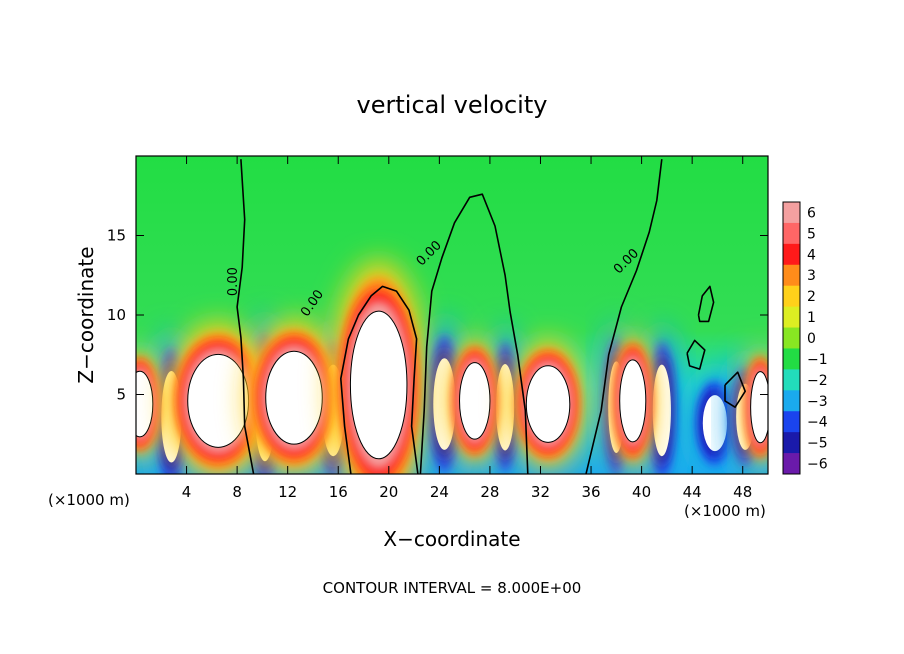 Image resolution: width=904 pixels, height=654 pixels. Describe the element at coordinates (817, 465) in the screenshot. I see `colorbar-label: −6` at that location.